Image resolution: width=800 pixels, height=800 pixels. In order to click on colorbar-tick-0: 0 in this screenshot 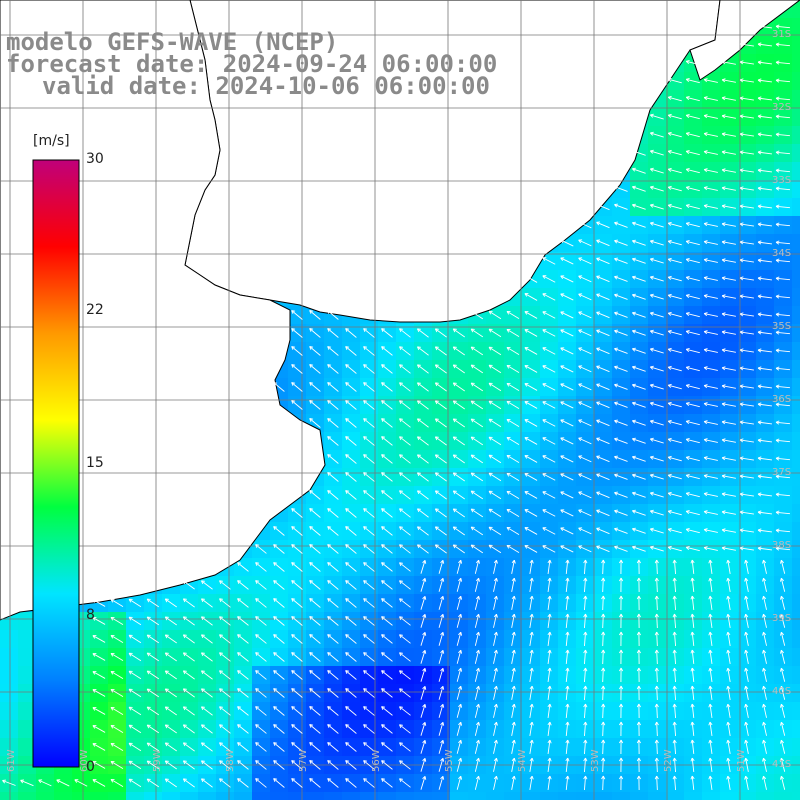, I will do `click(90, 767)`.